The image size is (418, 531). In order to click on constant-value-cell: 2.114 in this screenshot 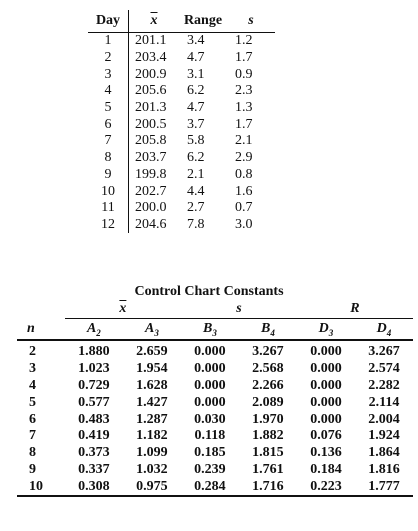, I will do `click(384, 402)`.